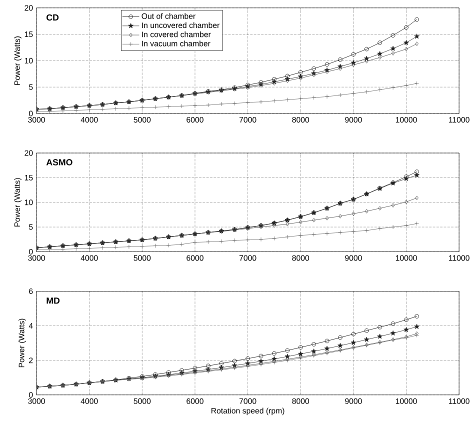 The height and width of the screenshot is (429, 473). I want to click on text: ASMO, so click(59, 162).